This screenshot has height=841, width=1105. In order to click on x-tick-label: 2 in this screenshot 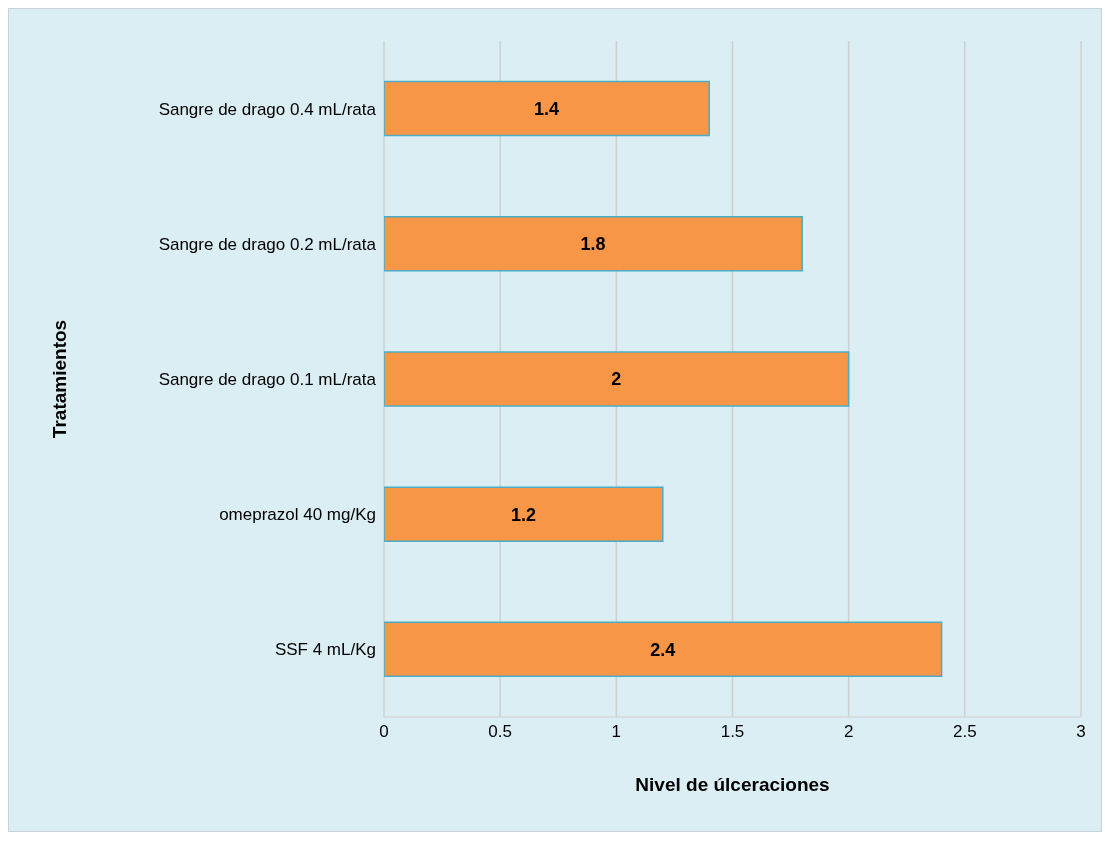, I will do `click(848, 732)`.